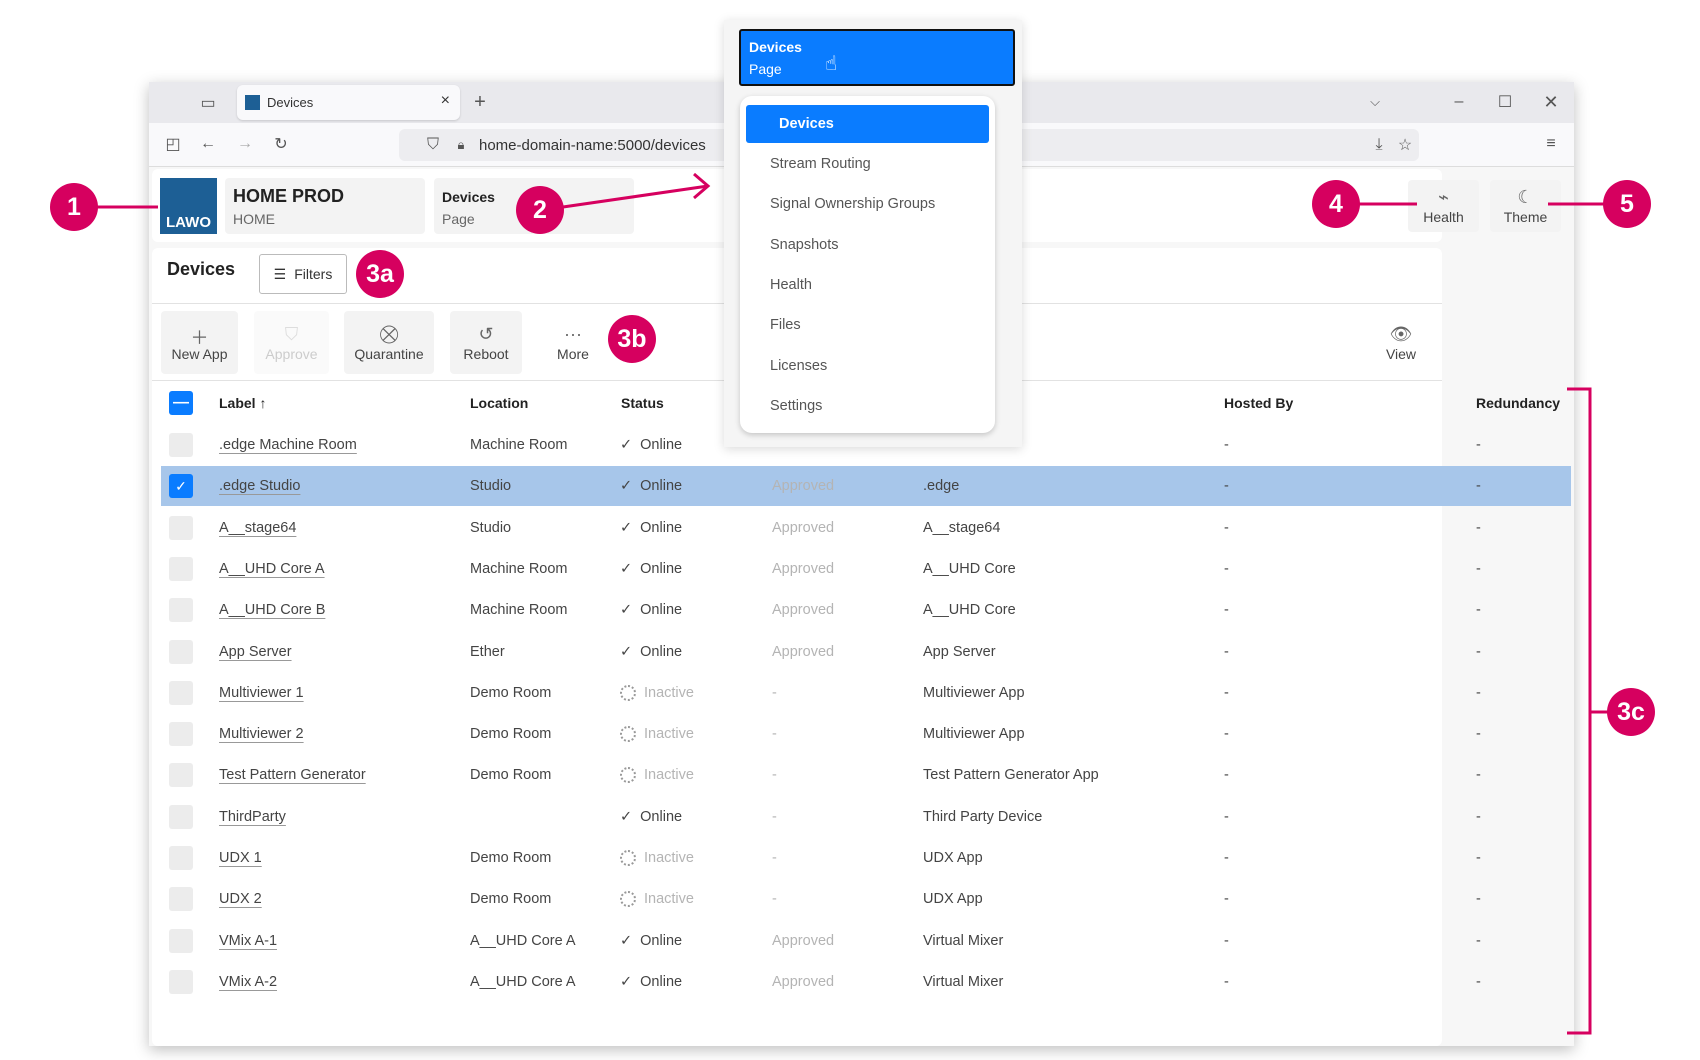  Describe the element at coordinates (1443, 206) in the screenshot. I see `health-button: ⌁ Health` at that location.